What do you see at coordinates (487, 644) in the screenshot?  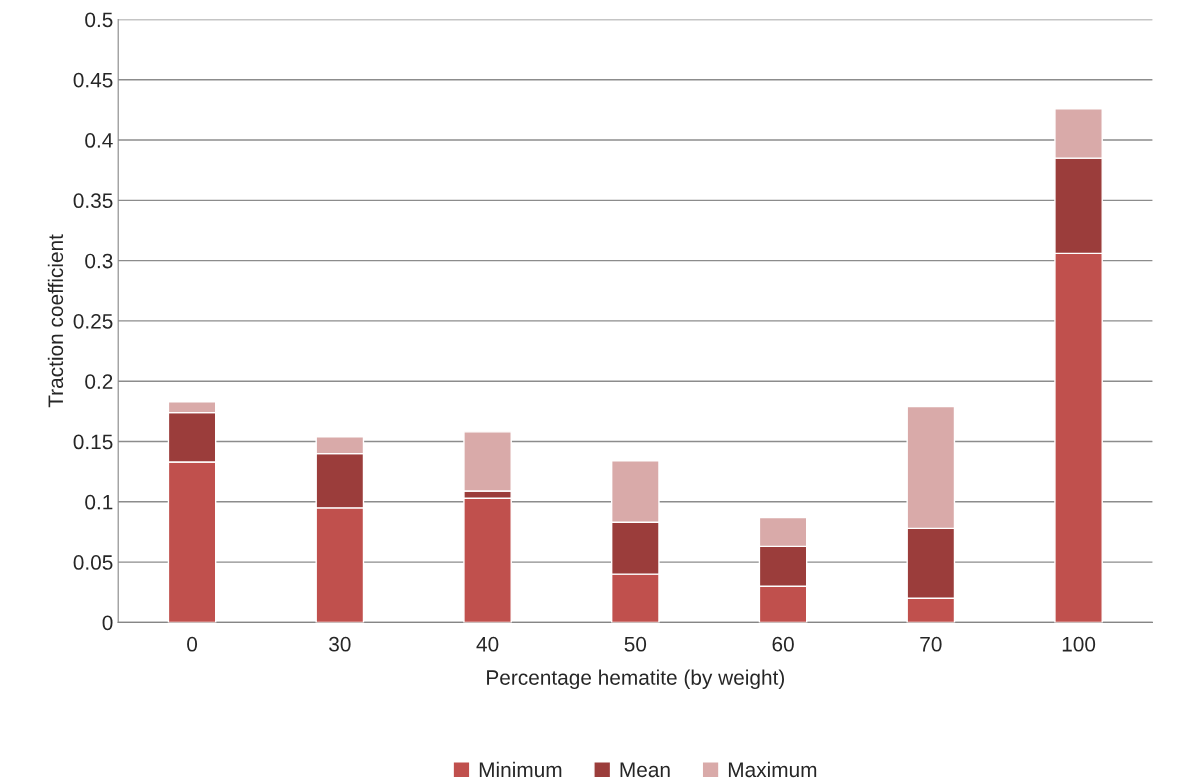 I see `x-tick-label: 40` at bounding box center [487, 644].